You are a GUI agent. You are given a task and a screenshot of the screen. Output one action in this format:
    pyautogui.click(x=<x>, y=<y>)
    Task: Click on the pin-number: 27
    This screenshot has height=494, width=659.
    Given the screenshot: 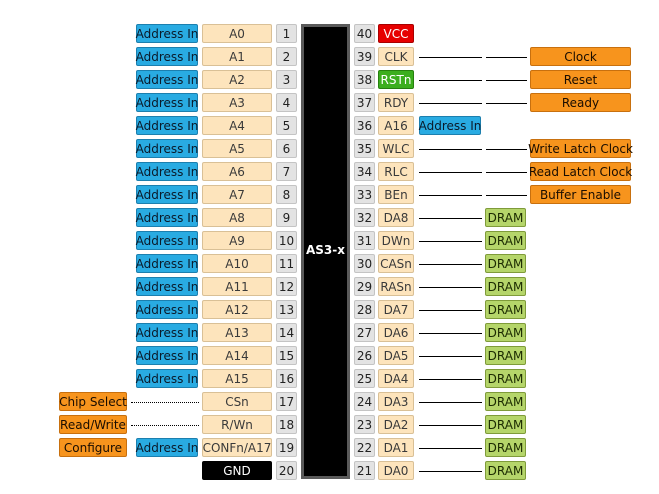 What is the action you would take?
    pyautogui.click(x=364, y=332)
    